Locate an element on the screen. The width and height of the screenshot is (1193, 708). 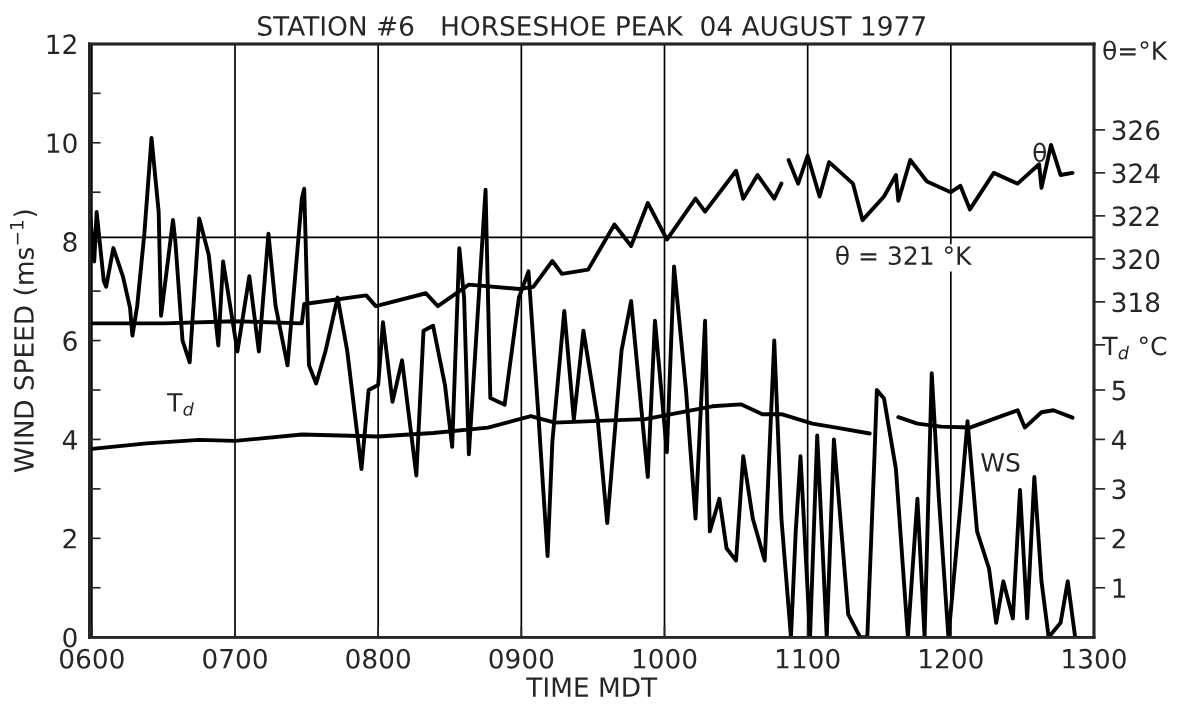
x-tick-label: 0700 is located at coordinates (235, 658).